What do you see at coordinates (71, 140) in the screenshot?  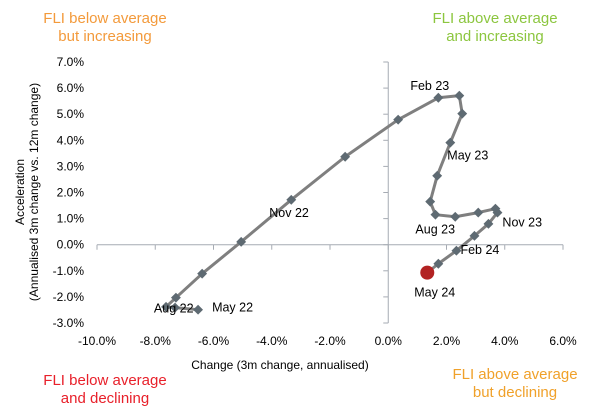 I see `y-tick-label: 4.0%` at bounding box center [71, 140].